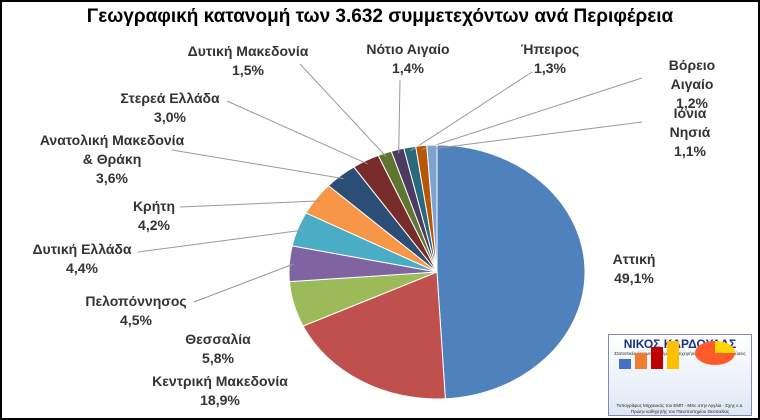 The height and width of the screenshot is (420, 760). I want to click on category-label: Κρήτη, so click(154, 206).